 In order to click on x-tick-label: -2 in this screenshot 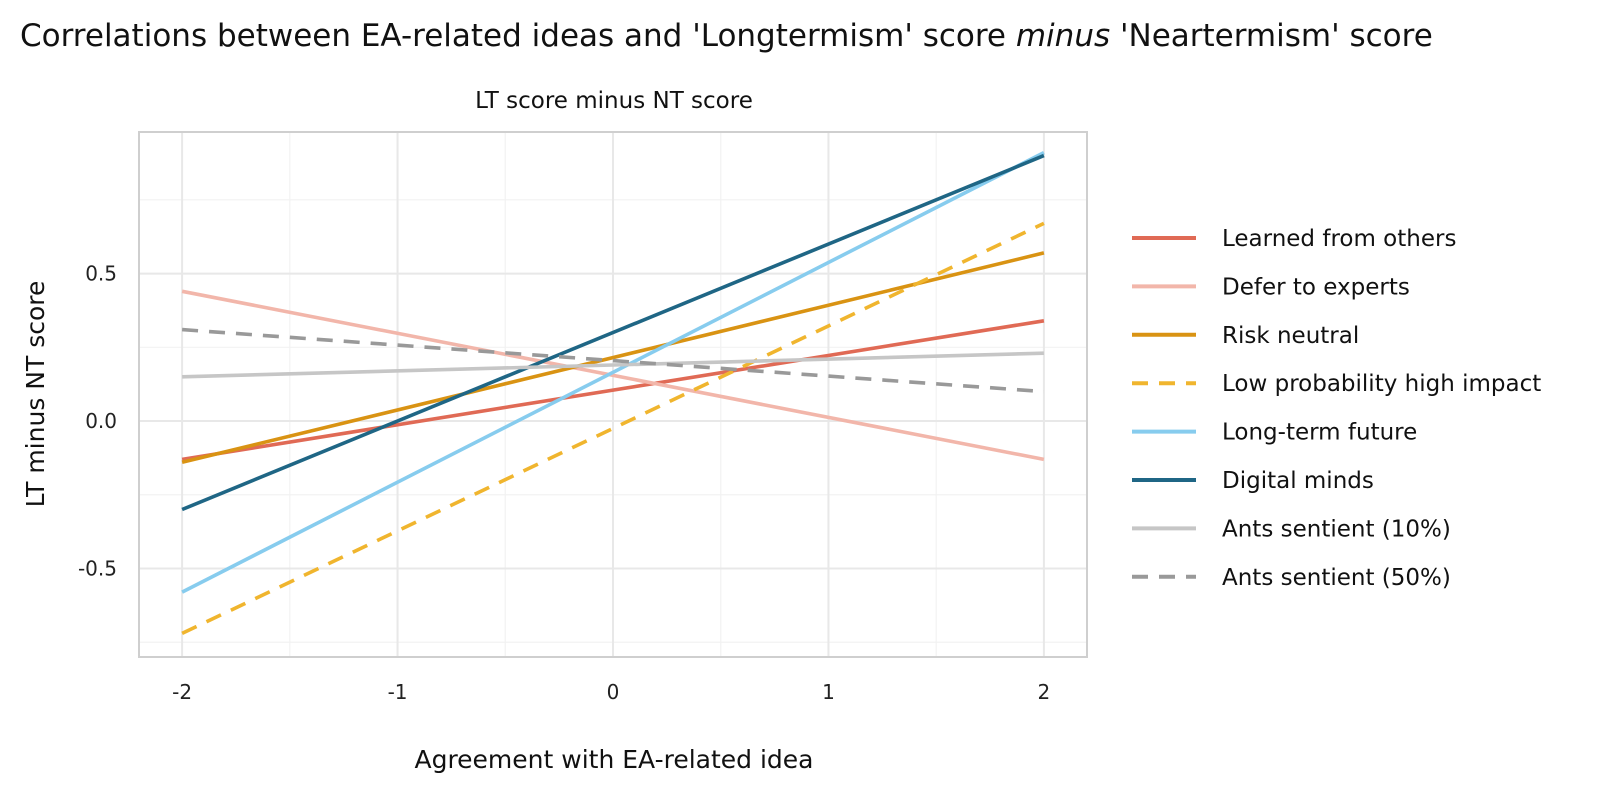, I will do `click(182, 692)`.